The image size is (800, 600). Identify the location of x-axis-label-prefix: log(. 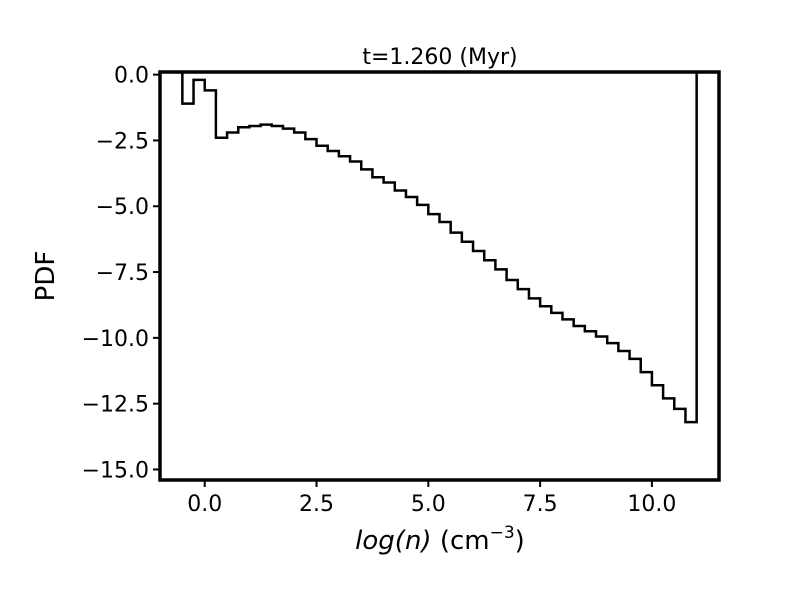
(381, 541).